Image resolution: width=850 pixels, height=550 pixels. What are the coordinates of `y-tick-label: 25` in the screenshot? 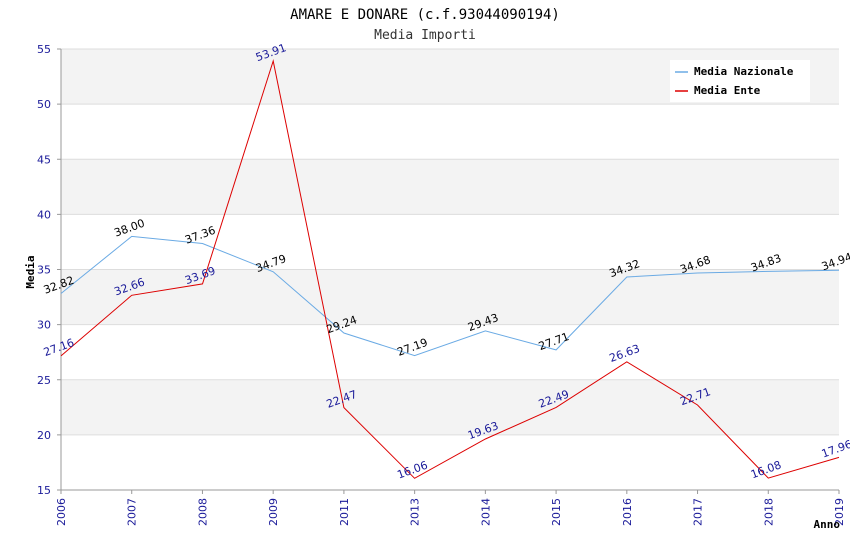 It's located at (44, 380).